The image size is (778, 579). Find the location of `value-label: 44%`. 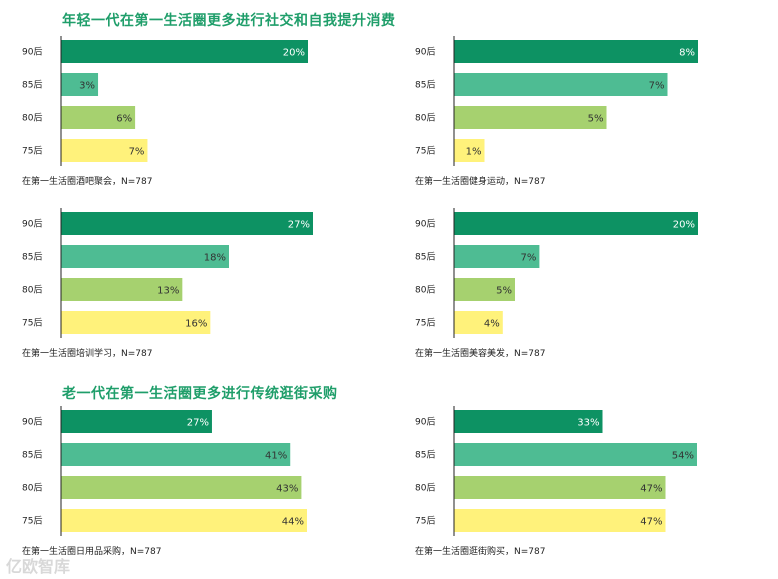

value-label: 44% is located at coordinates (293, 522).